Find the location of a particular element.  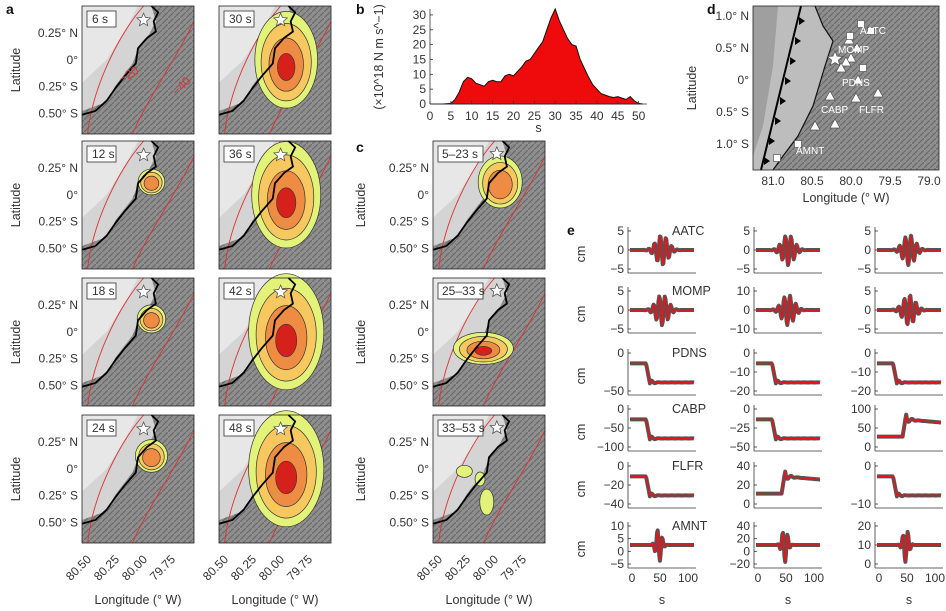

station-name-label: CABP is located at coordinates (689, 409).